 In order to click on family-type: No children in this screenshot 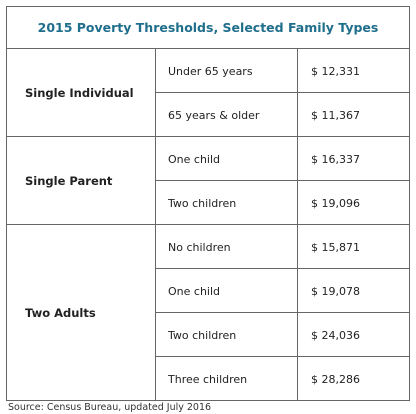, I will do `click(227, 247)`.